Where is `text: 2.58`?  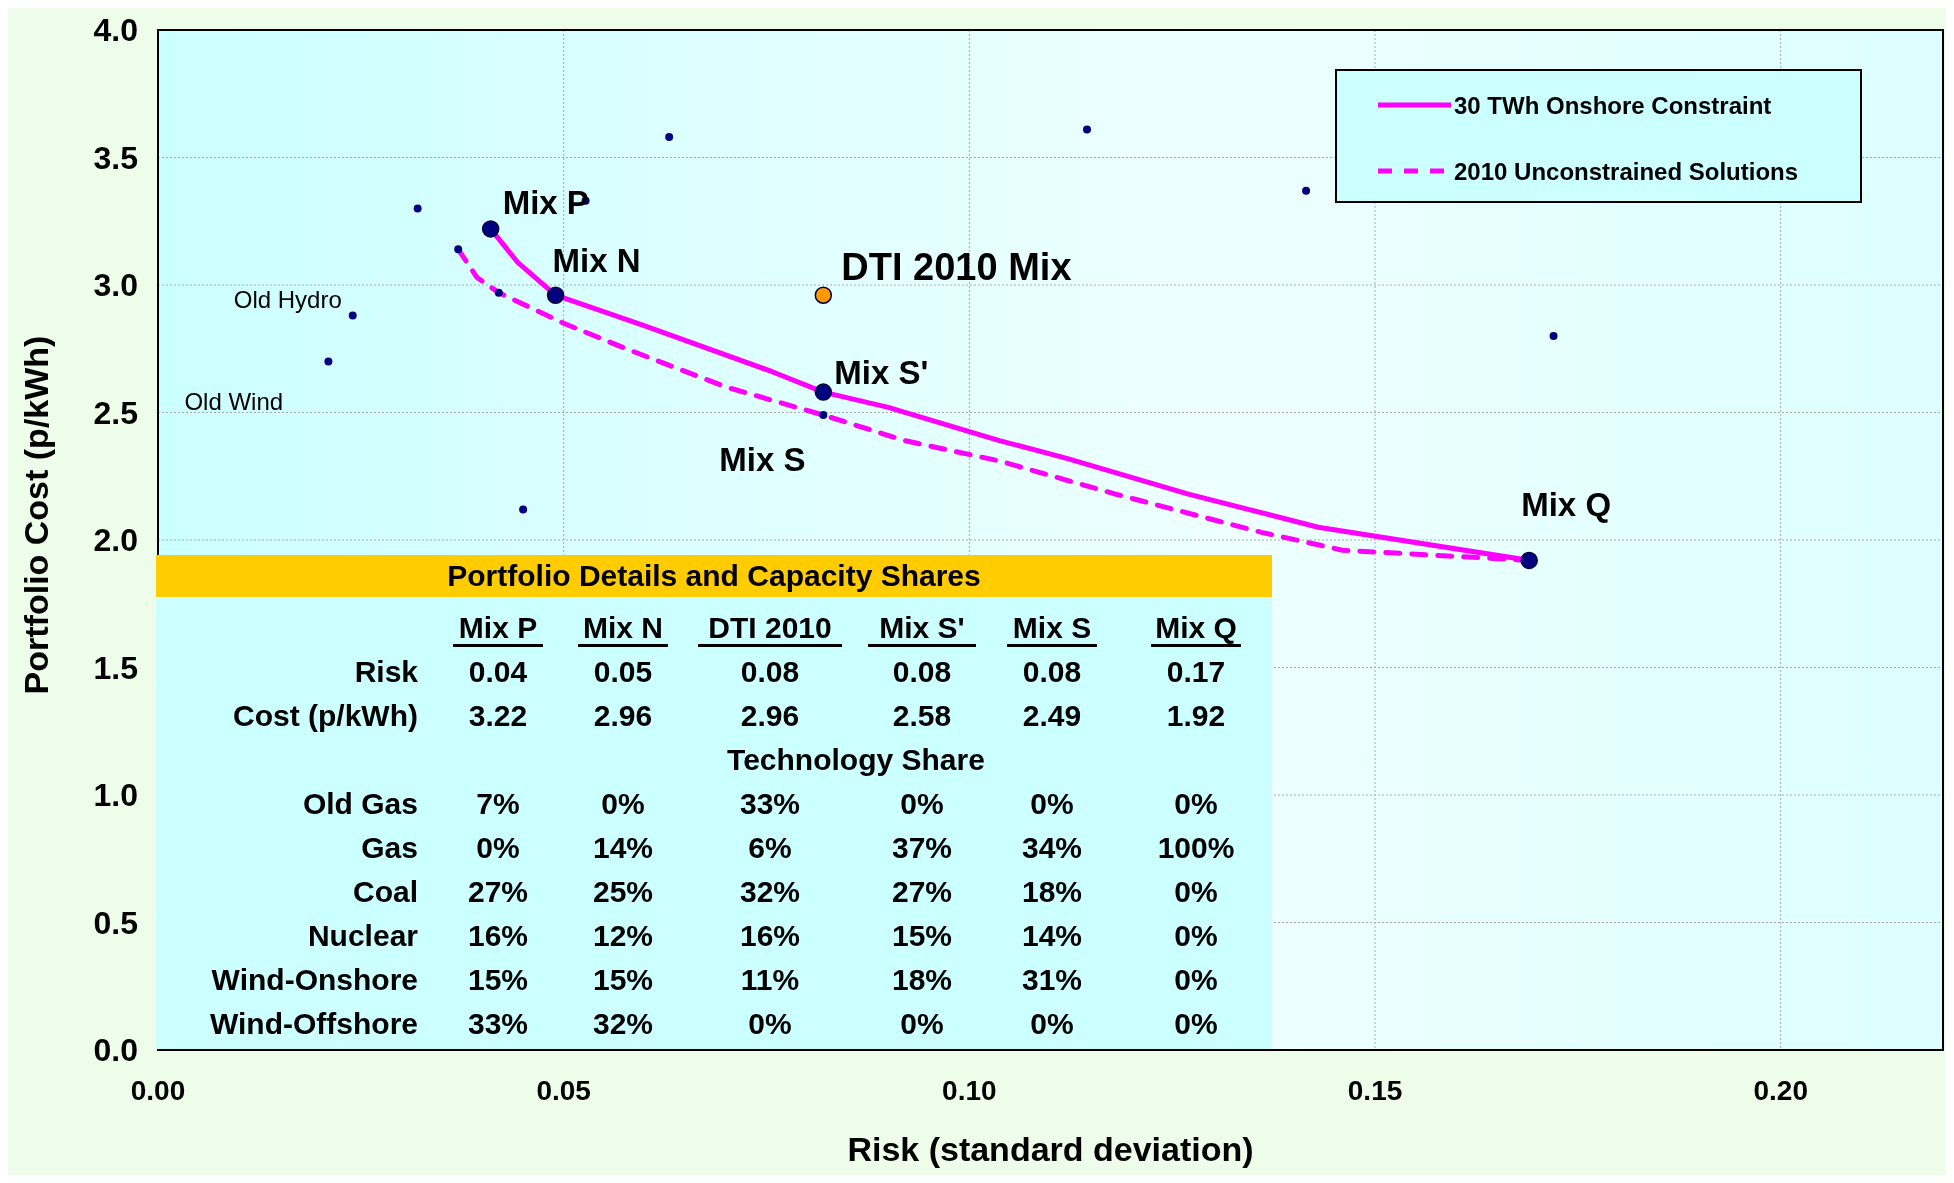 text: 2.58 is located at coordinates (922, 715).